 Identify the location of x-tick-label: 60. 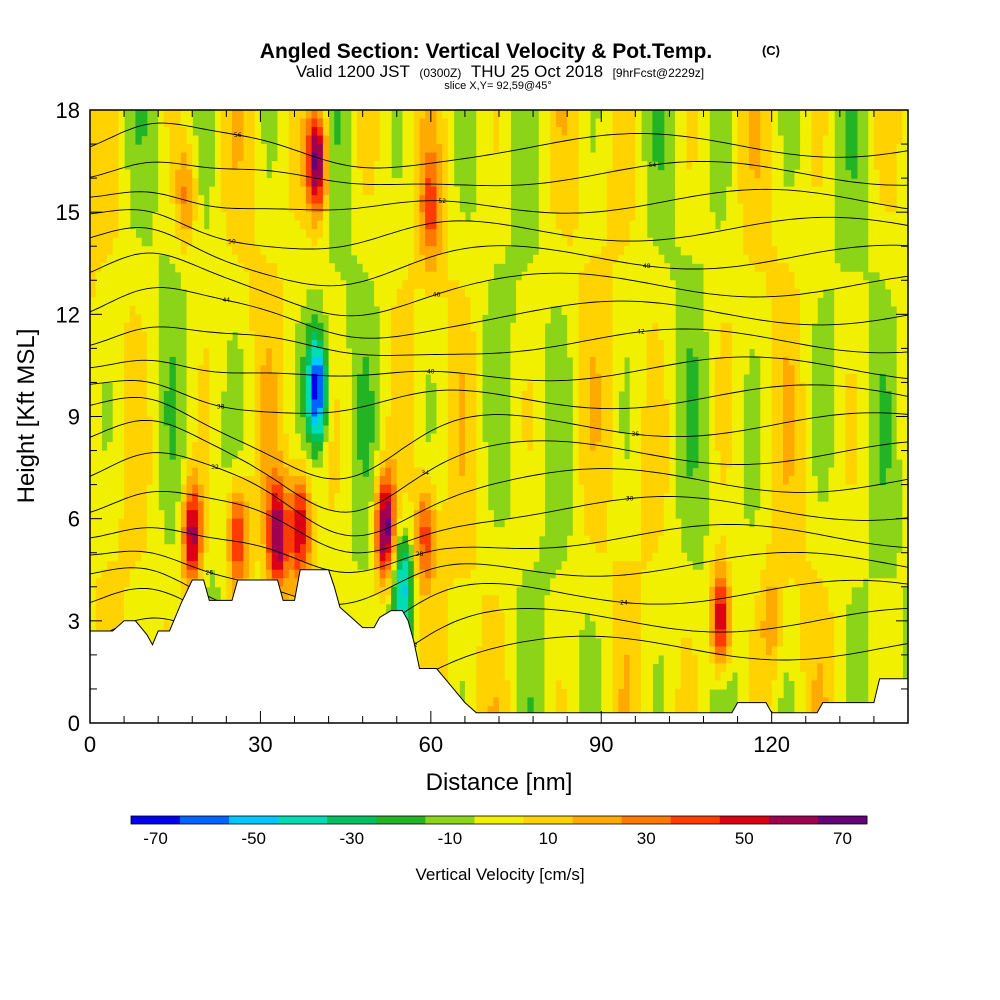
(431, 744).